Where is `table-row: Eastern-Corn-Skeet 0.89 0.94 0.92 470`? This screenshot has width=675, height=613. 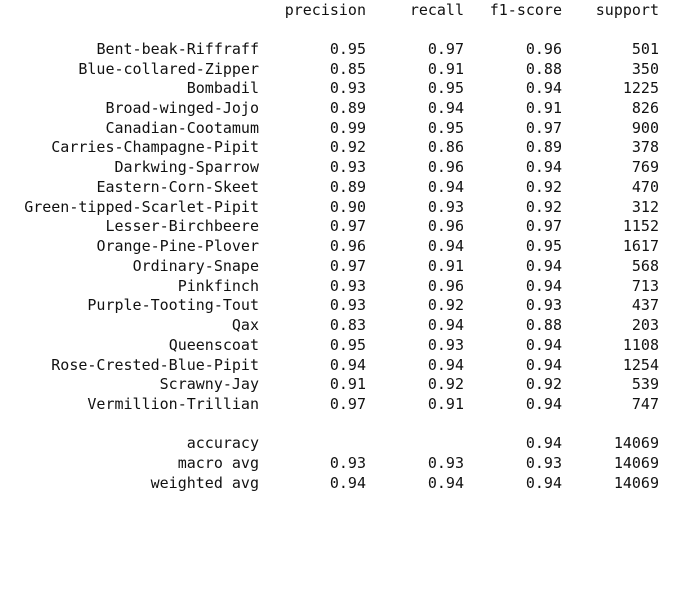 table-row: Eastern-Corn-Skeet 0.89 0.94 0.92 470 is located at coordinates (337, 187).